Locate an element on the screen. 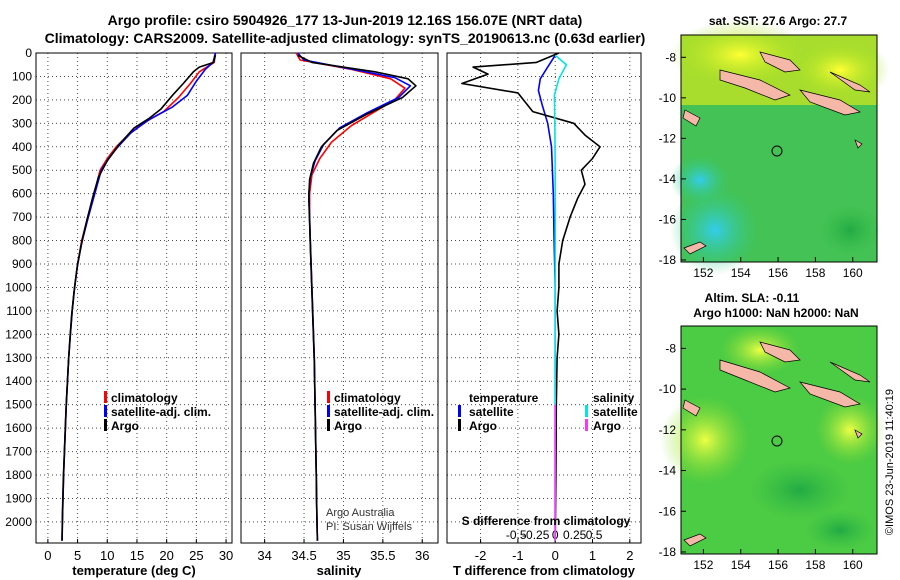 This screenshot has height=580, width=900. depth-tick-label: 100 is located at coordinates (22, 76).